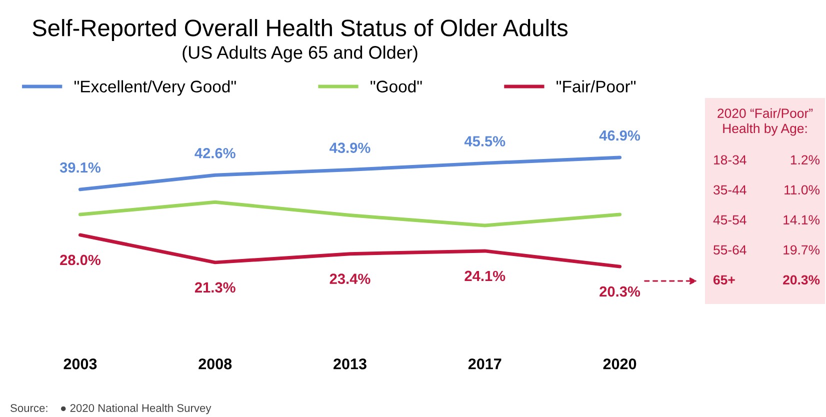 The image size is (826, 417). What do you see at coordinates (136, 409) in the screenshot?
I see `text: ● 2020 National Health Survey` at bounding box center [136, 409].